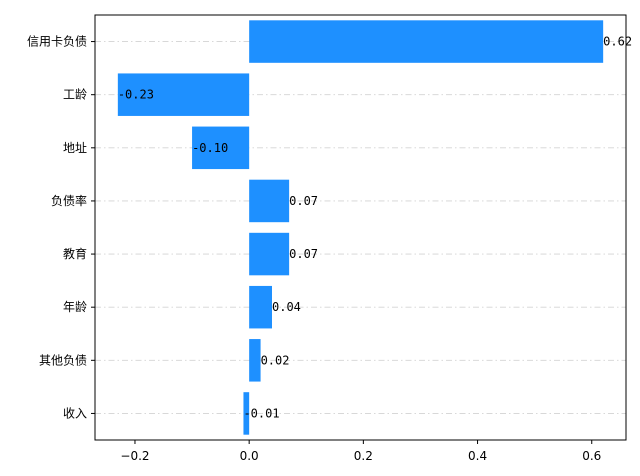 This screenshot has height=476, width=640. What do you see at coordinates (303, 254) in the screenshot?
I see `value-label-4: 0.07` at bounding box center [303, 254].